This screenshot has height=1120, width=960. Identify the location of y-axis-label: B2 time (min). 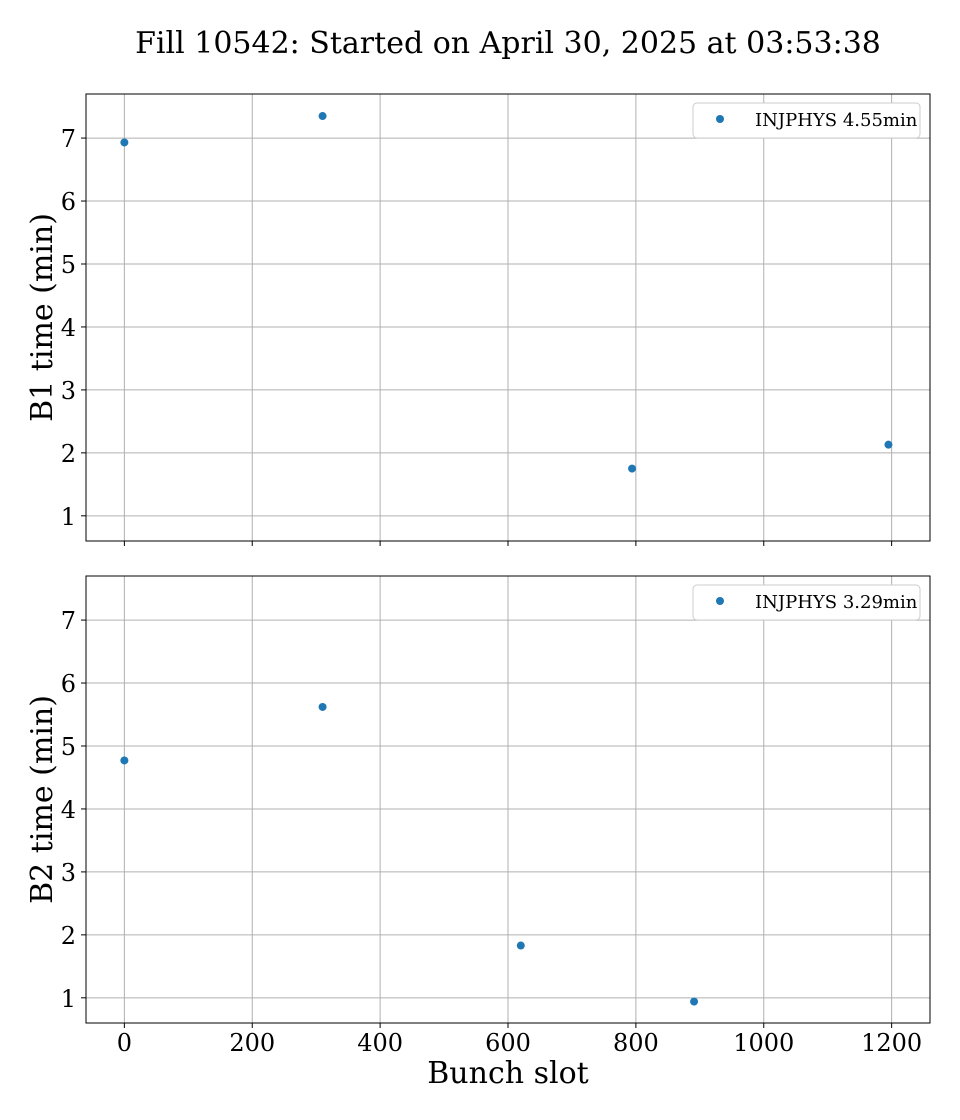
(42, 799).